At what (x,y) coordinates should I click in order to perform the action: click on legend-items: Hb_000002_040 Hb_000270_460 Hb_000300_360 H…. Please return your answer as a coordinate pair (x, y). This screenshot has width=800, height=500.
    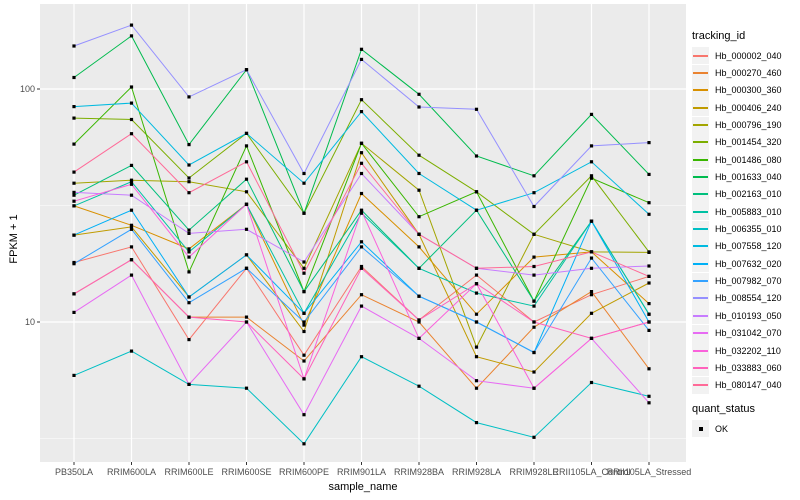
    Looking at the image, I should click on (737, 220).